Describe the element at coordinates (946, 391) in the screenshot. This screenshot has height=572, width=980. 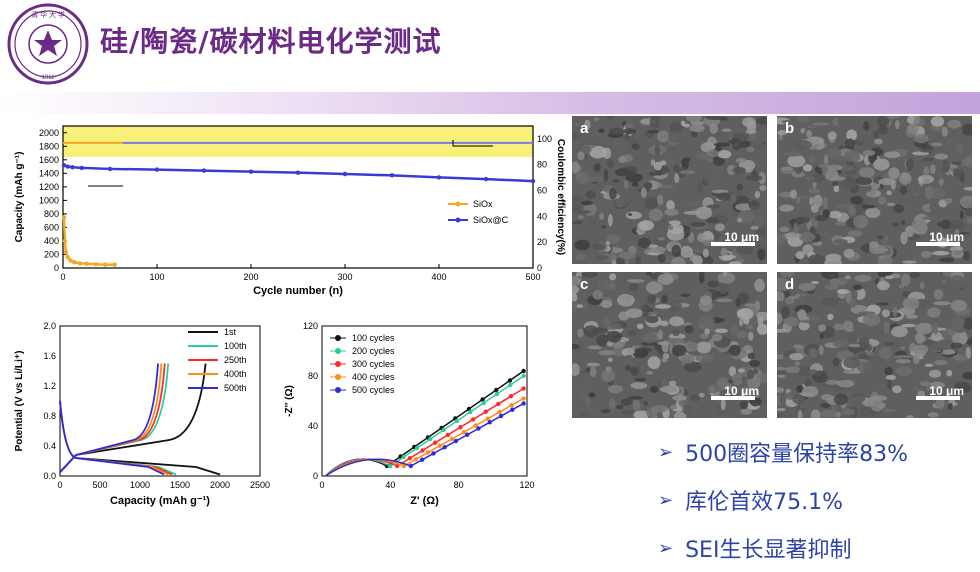
I see `scale-text: 10 μm` at that location.